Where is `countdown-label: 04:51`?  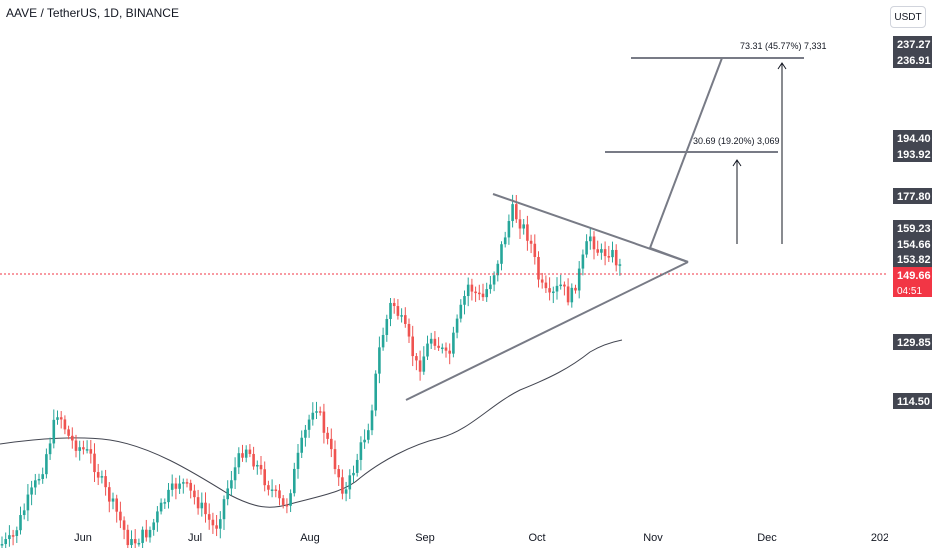 countdown-label: 04:51 is located at coordinates (909, 291).